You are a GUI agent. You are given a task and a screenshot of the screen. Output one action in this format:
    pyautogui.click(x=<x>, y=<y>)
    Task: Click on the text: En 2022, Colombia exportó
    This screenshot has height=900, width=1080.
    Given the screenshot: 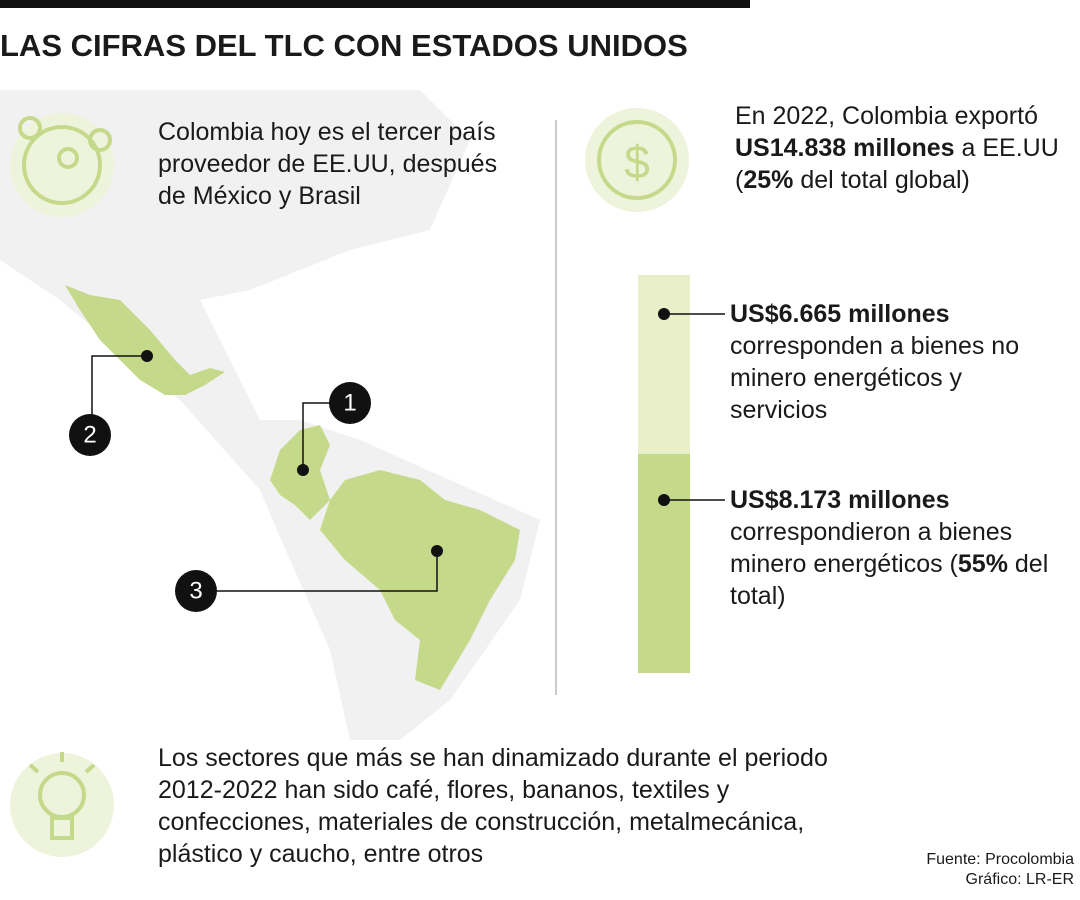 What is the action you would take?
    pyautogui.click(x=886, y=116)
    